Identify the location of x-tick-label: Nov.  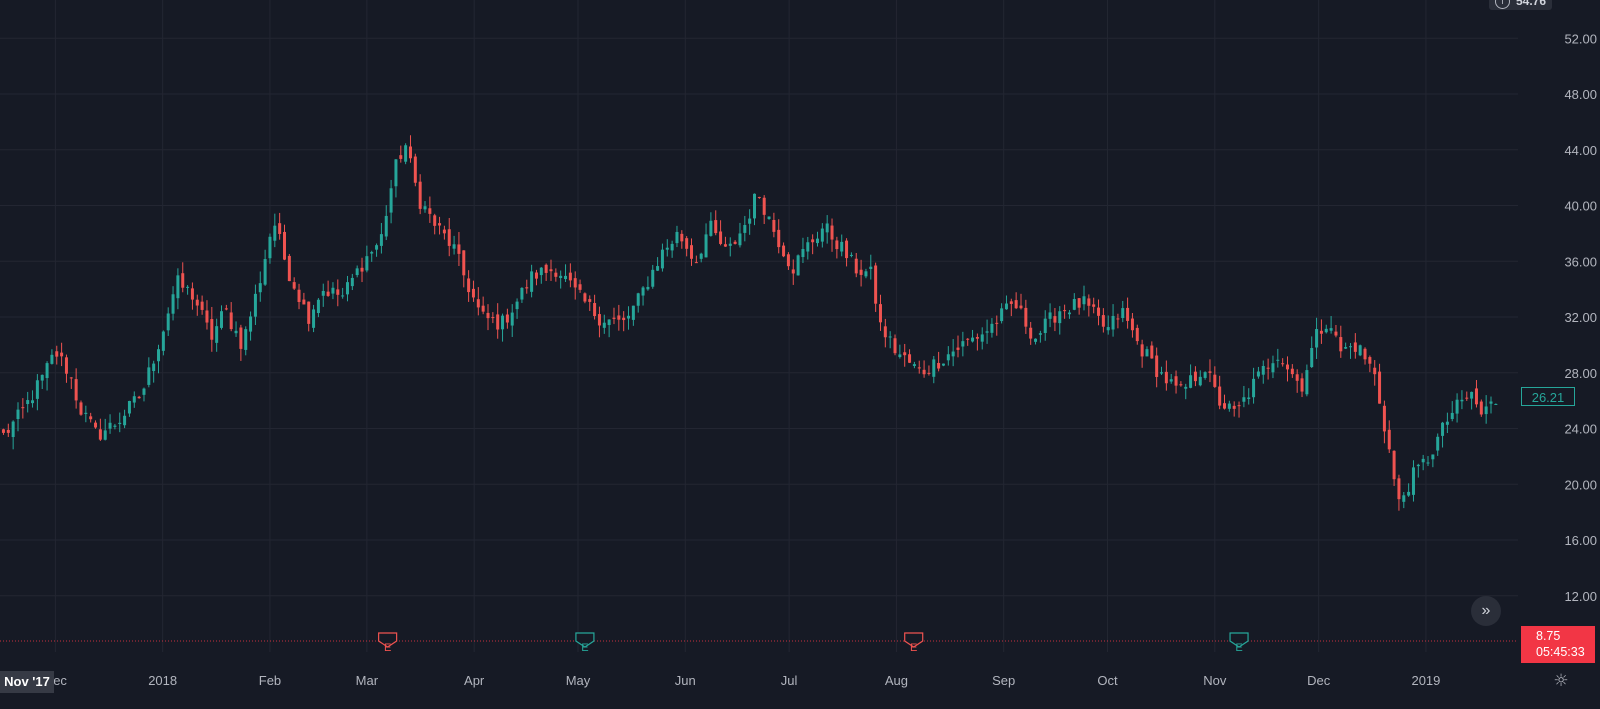
(1215, 680).